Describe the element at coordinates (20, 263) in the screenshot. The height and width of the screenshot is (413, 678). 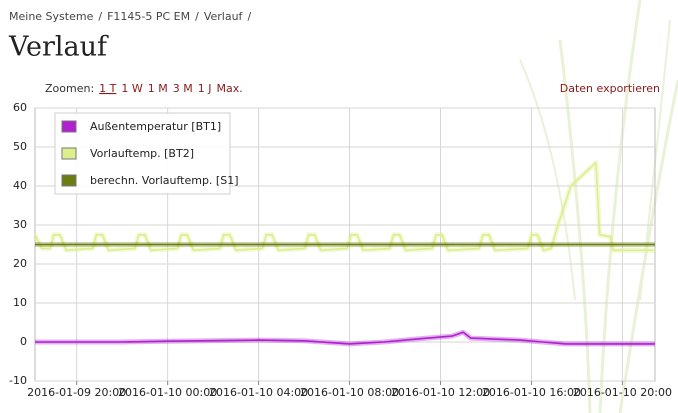
I see `y-tick-label: 20` at that location.